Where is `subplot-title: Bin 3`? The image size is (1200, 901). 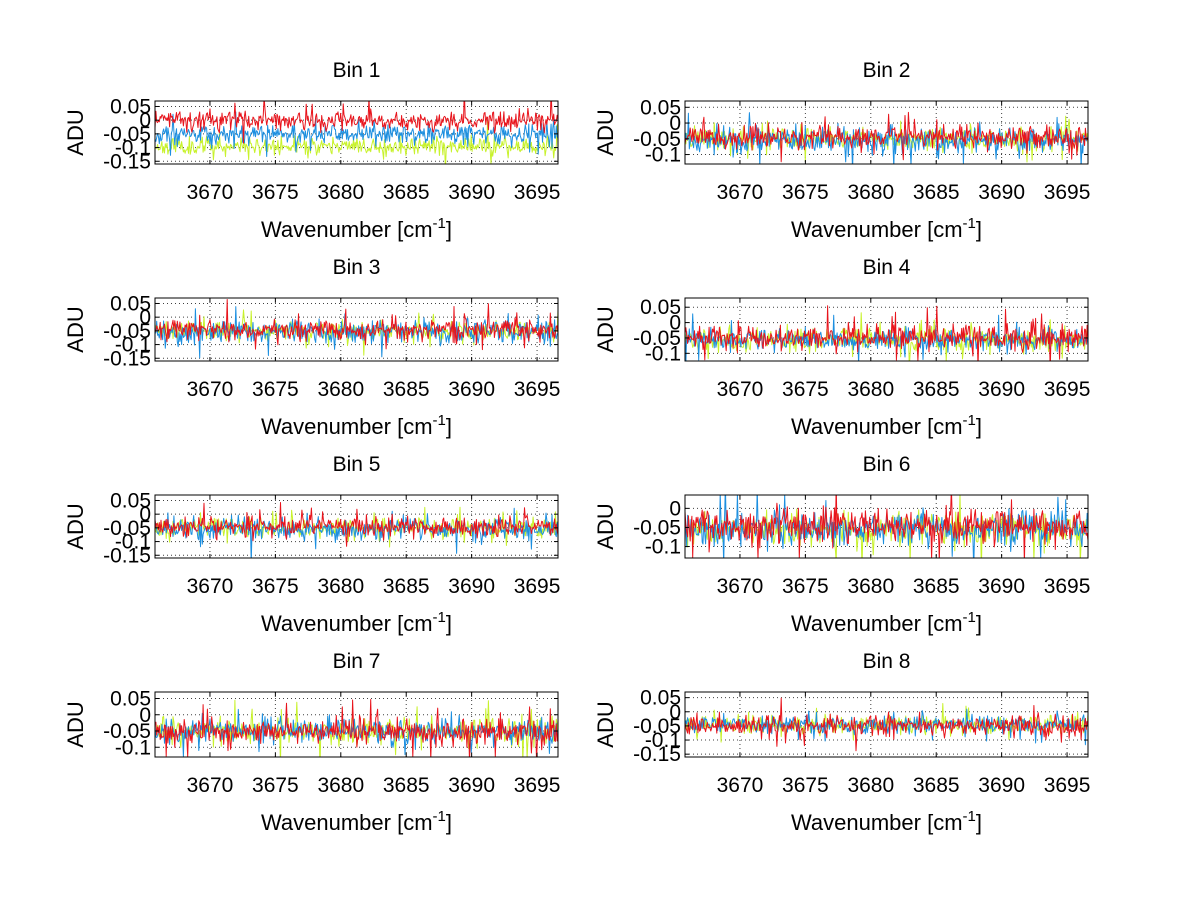 subplot-title: Bin 3 is located at coordinates (357, 267).